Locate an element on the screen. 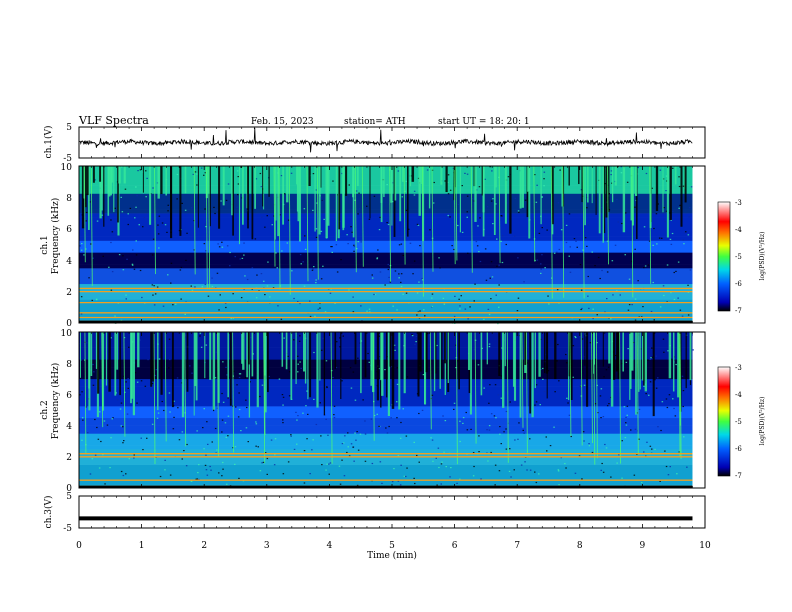 This screenshot has width=792, height=612. ch1-waveform-panel: 5 -5 ch.1(V) is located at coordinates (374, 143).